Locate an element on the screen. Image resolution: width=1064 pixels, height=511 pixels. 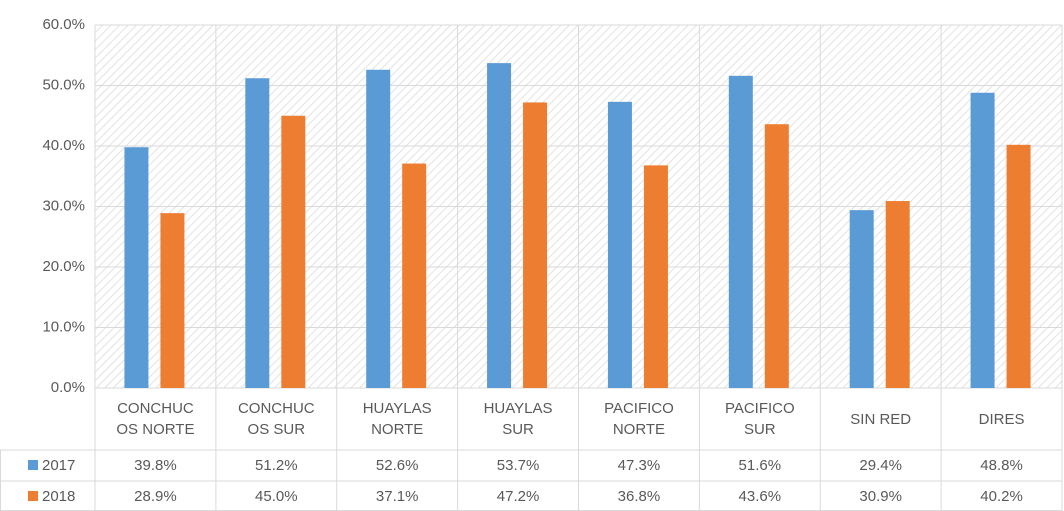
table-value: 36.8% is located at coordinates (639, 496).